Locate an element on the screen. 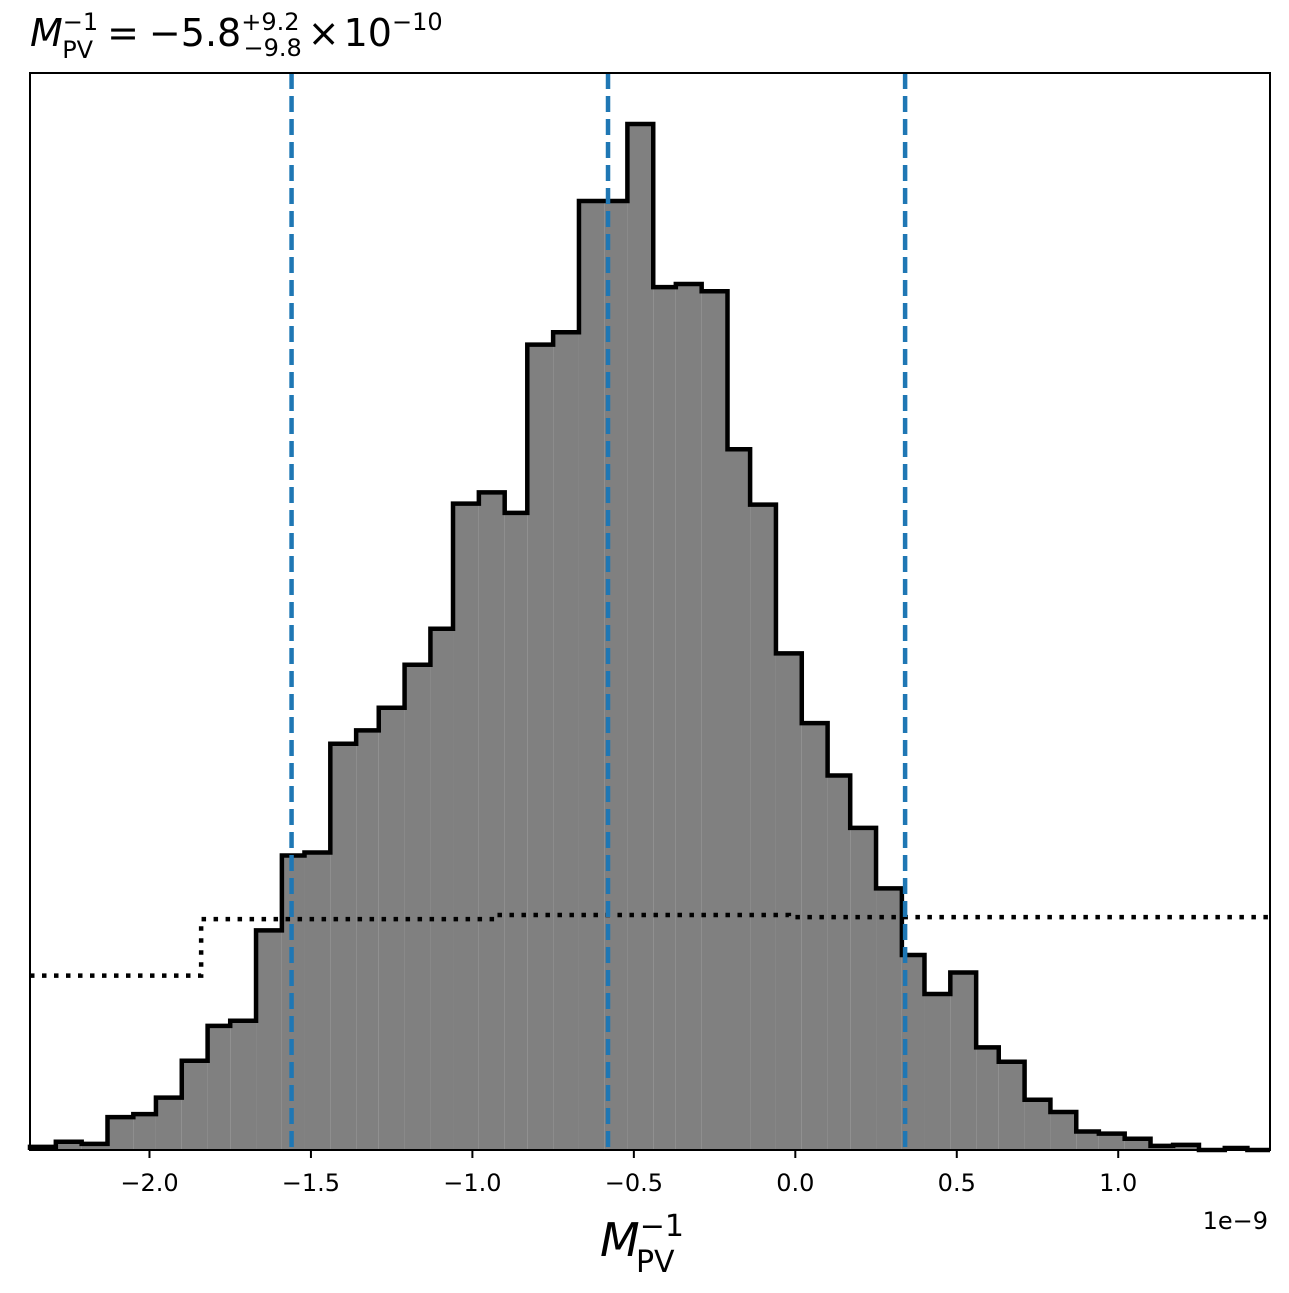 Image resolution: width=1289 pixels, height=1293 pixels. x-axis: −2.0 −1.5 −1.0 −0.5 0.0 0.5 1.0 is located at coordinates (628, 1173).